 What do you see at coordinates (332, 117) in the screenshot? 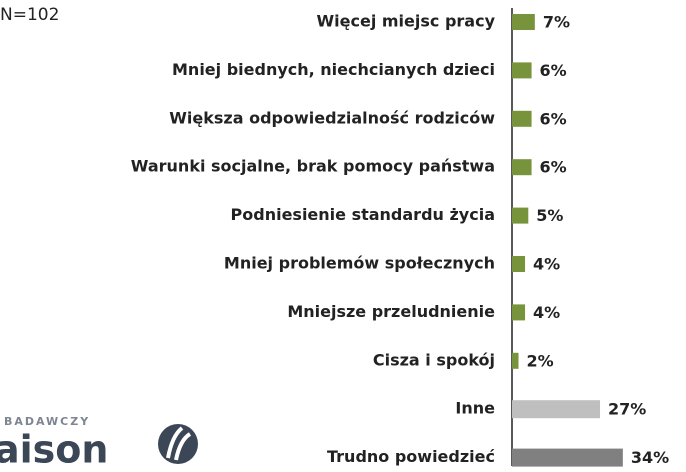
I see `category-label: Większa odpowiedzialność rodziców` at bounding box center [332, 117].